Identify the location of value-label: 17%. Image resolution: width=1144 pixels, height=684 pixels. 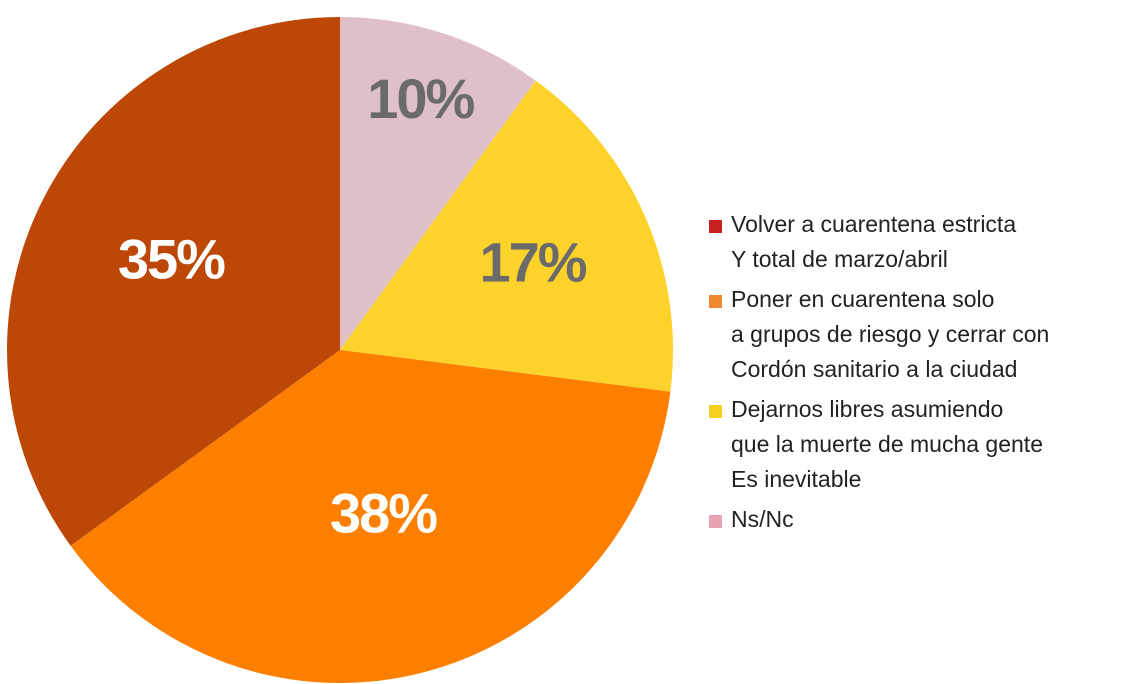
(532, 261).